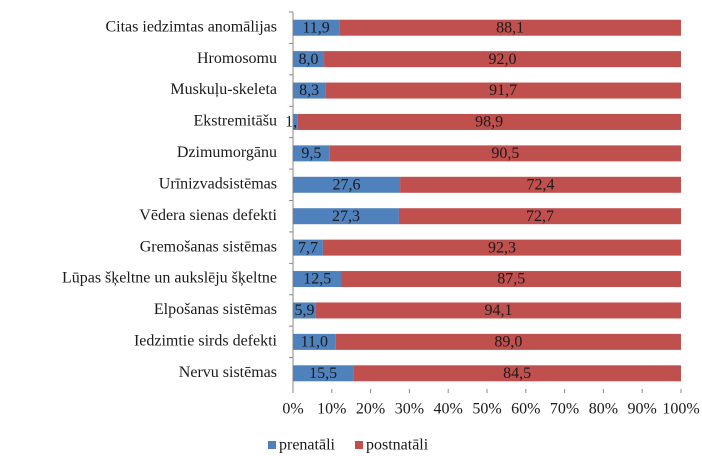 This screenshot has height=456, width=702. I want to click on data-label: 98,9, so click(489, 122).